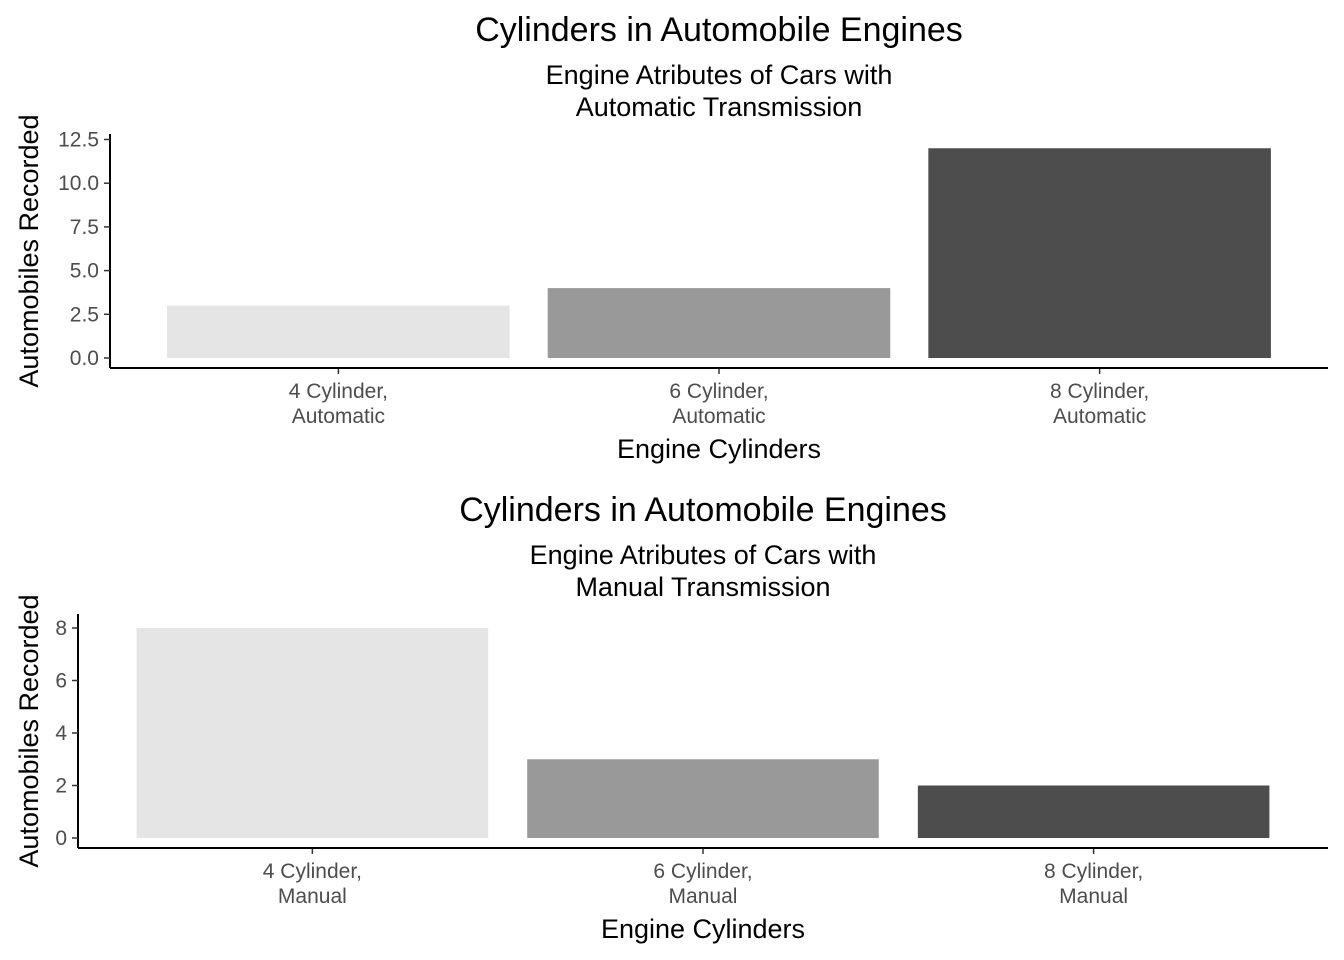 The height and width of the screenshot is (960, 1344). Describe the element at coordinates (84, 314) in the screenshot. I see `y-tick-label: 2.5` at that location.